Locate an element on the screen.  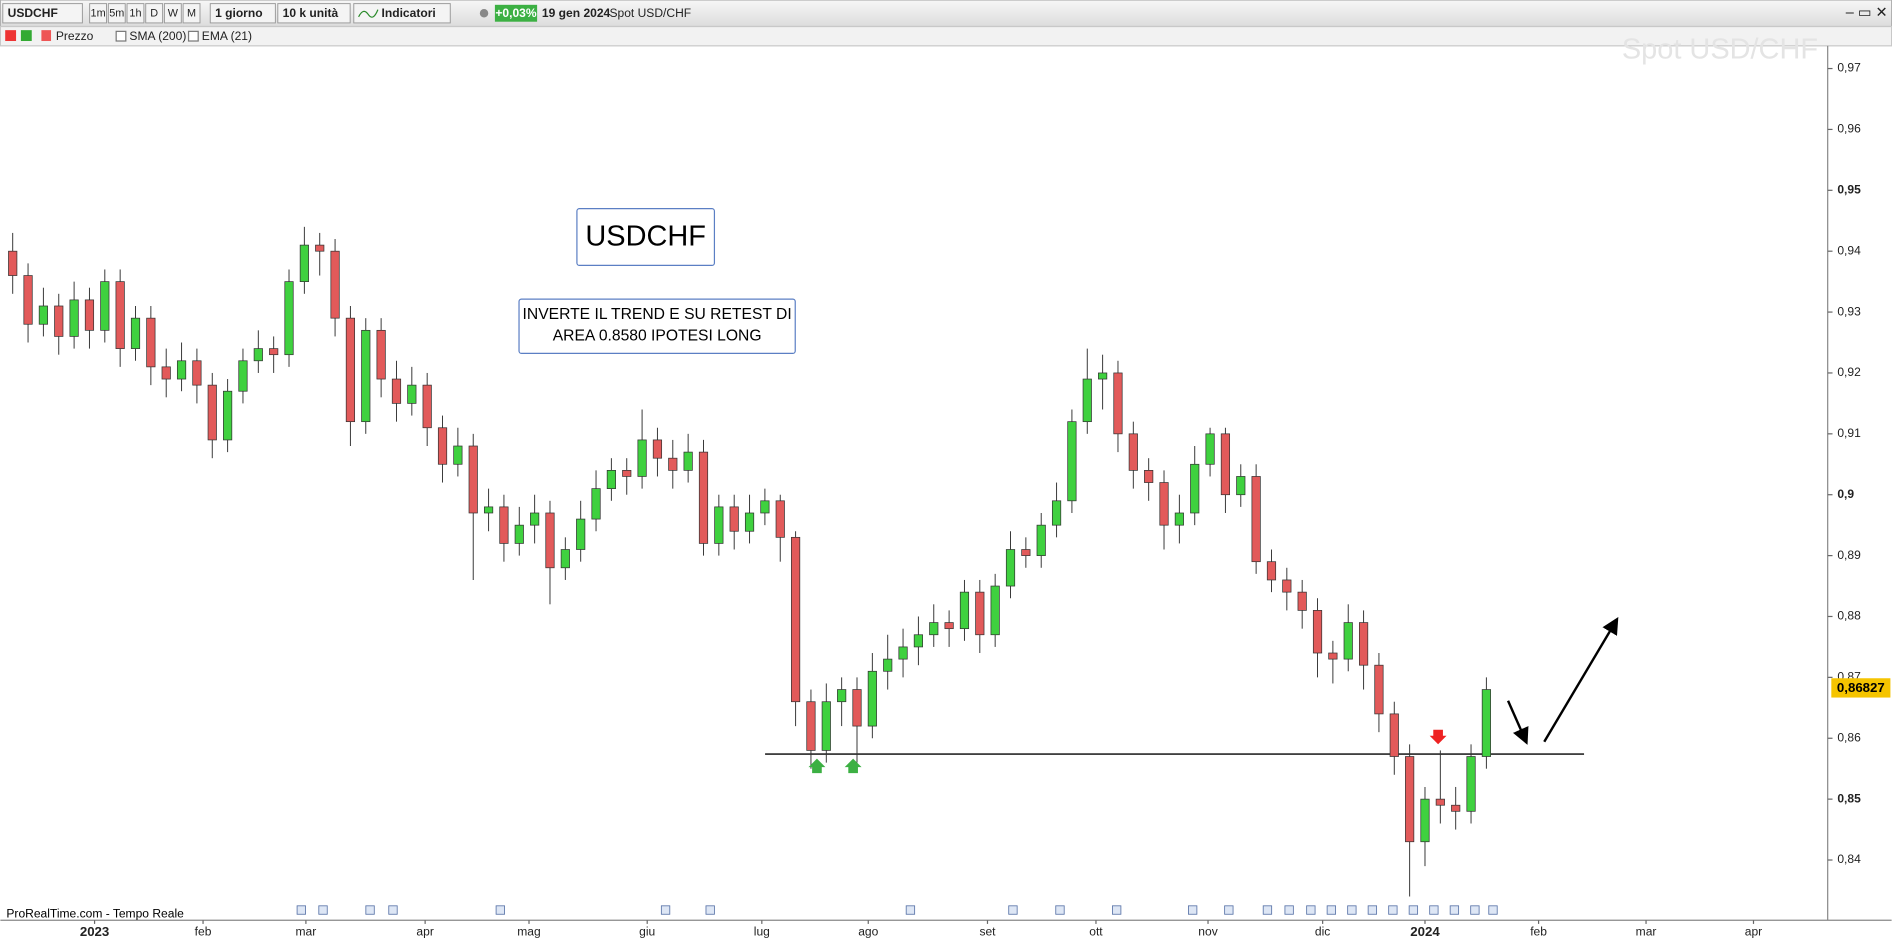
x-tick-label: feb is located at coordinates (203, 932).